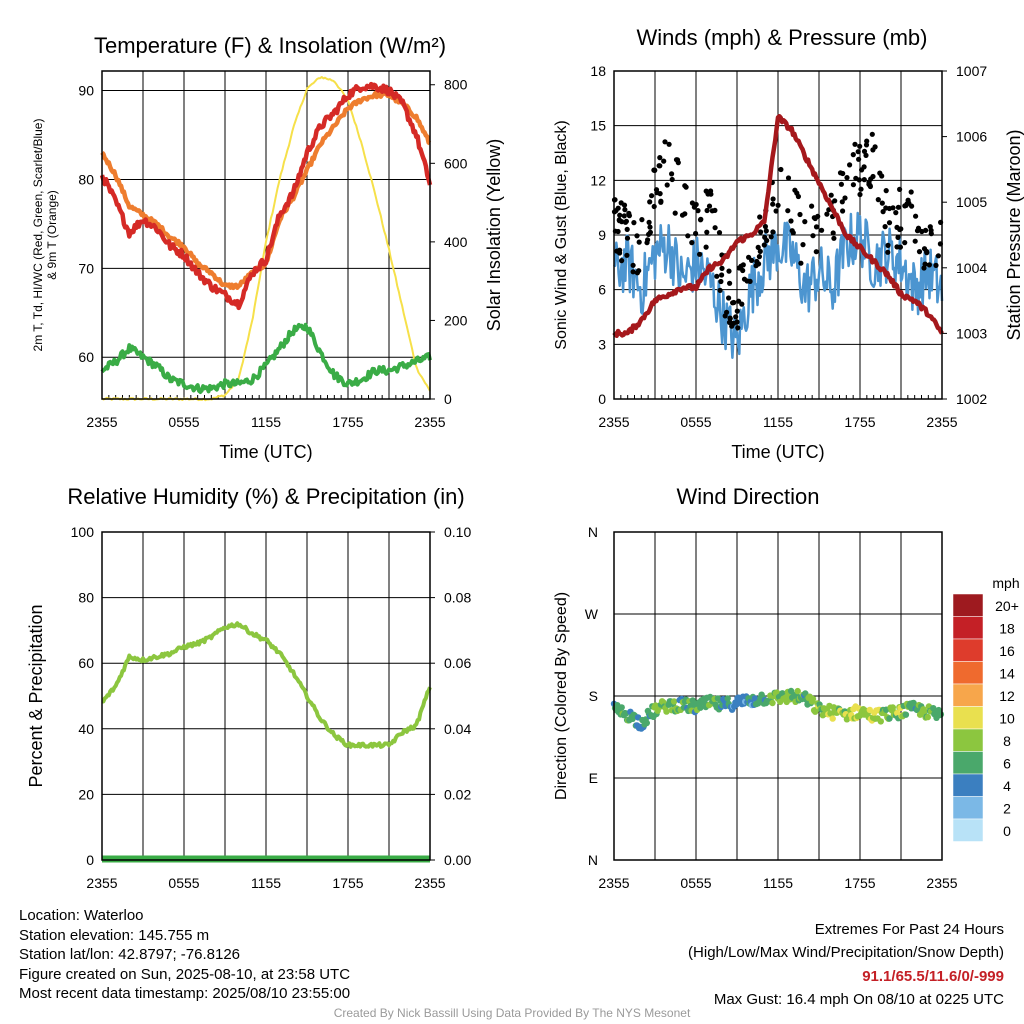  I want to click on y-tick-label: 0, so click(602, 399).